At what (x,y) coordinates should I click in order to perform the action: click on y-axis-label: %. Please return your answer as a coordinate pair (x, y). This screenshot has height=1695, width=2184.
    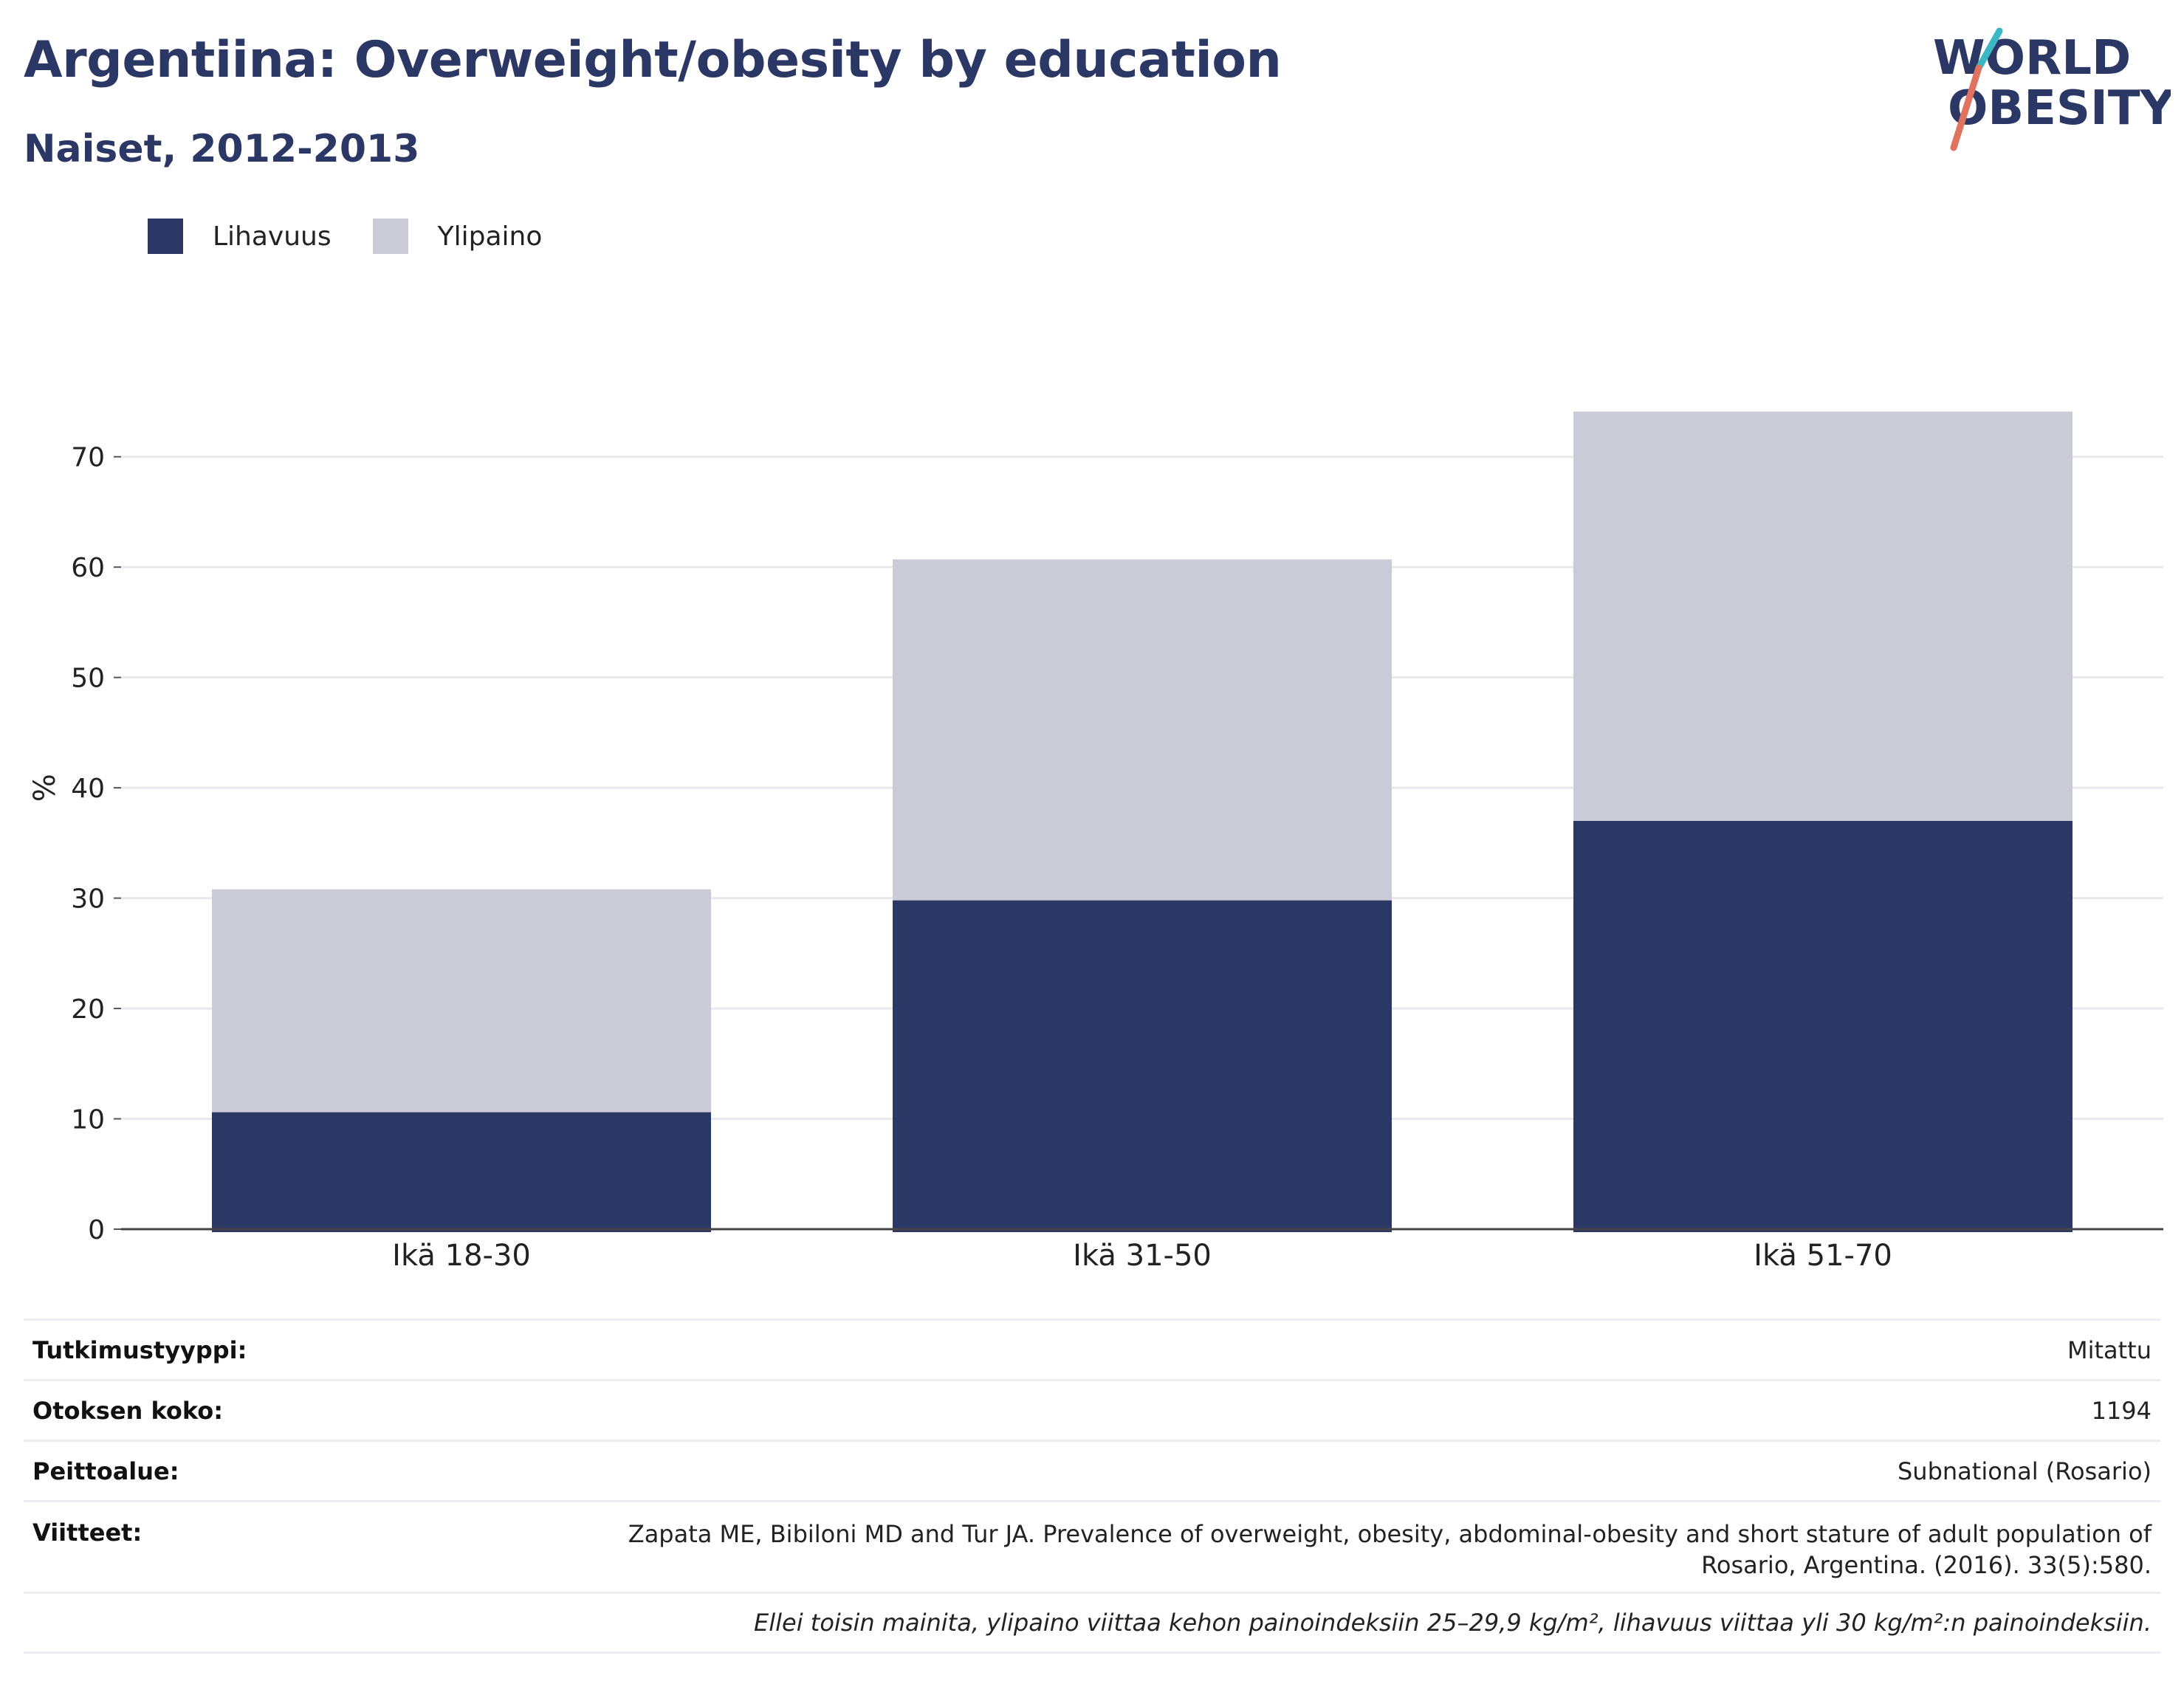
    Looking at the image, I should click on (45, 788).